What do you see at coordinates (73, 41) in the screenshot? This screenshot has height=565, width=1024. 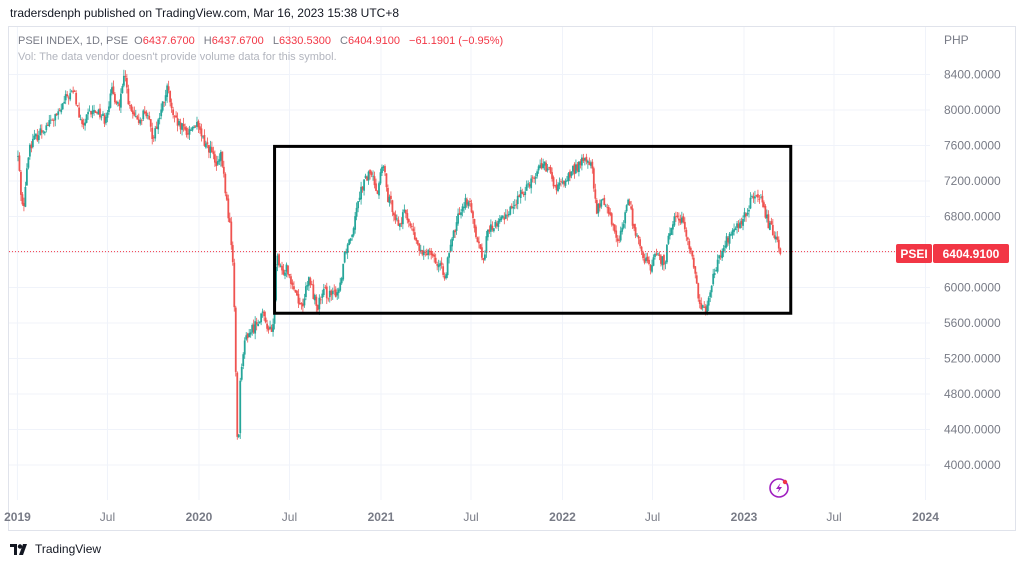 I see `legend-symbol: PSEI INDEX, 1D, PSE` at bounding box center [73, 41].